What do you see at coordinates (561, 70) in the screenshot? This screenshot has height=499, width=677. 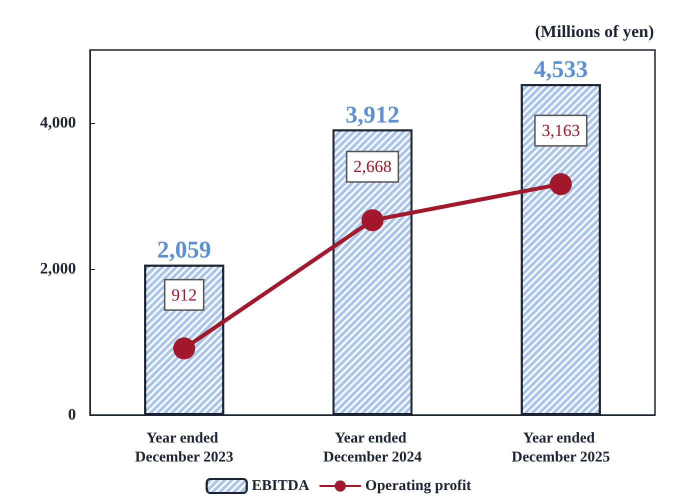 I see `data-label: 4,533` at bounding box center [561, 70].